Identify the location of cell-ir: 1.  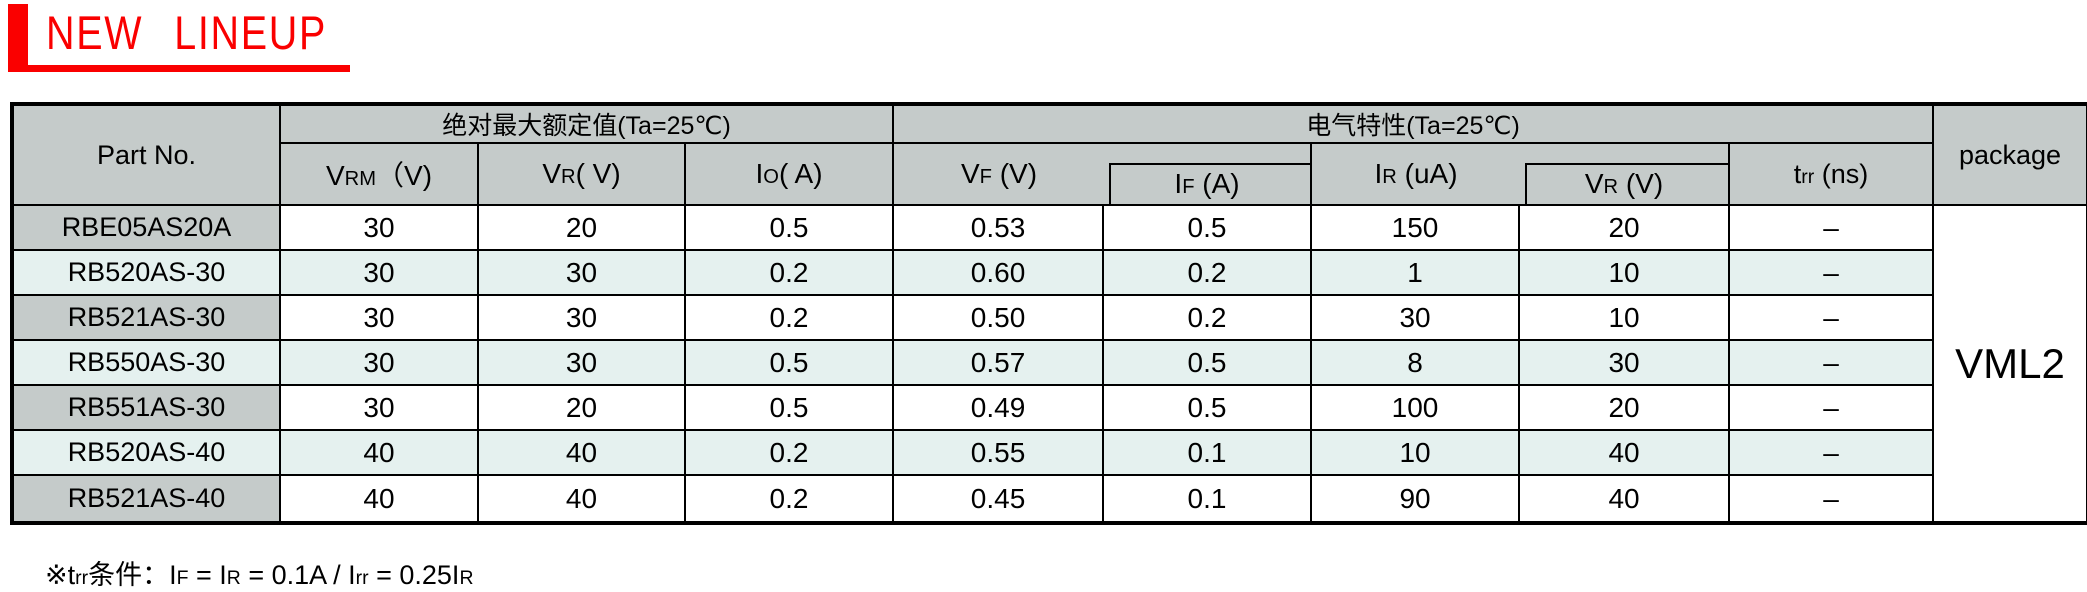
(1416, 273).